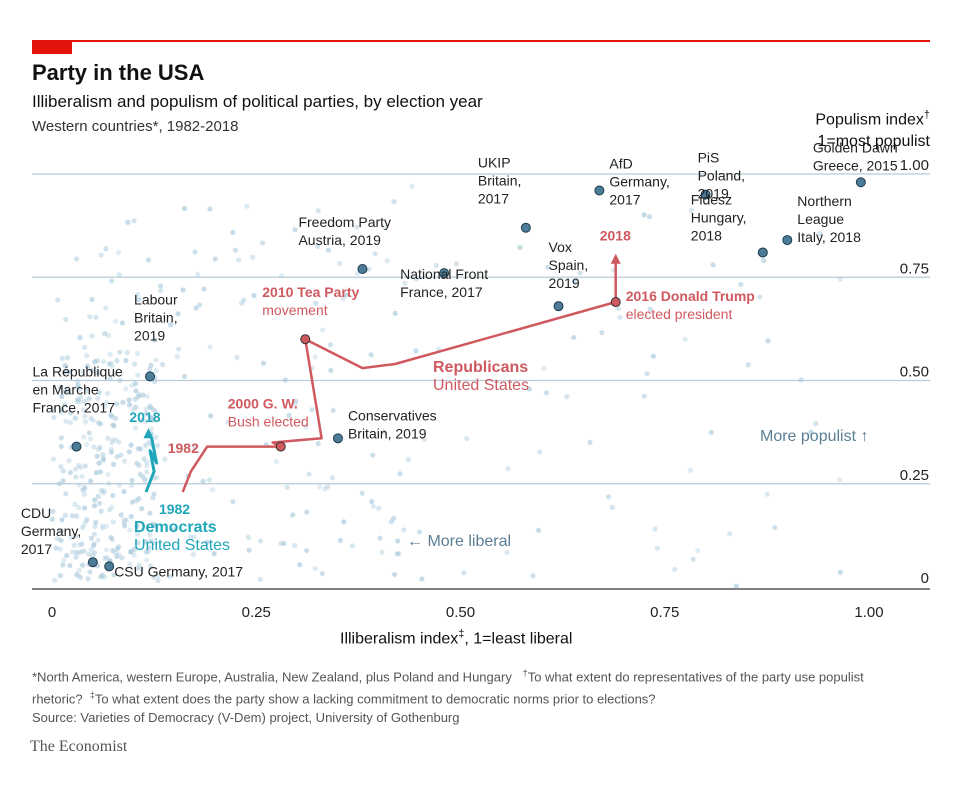 The image size is (960, 786). I want to click on party-label: AfD Germany, 2017, so click(639, 182).